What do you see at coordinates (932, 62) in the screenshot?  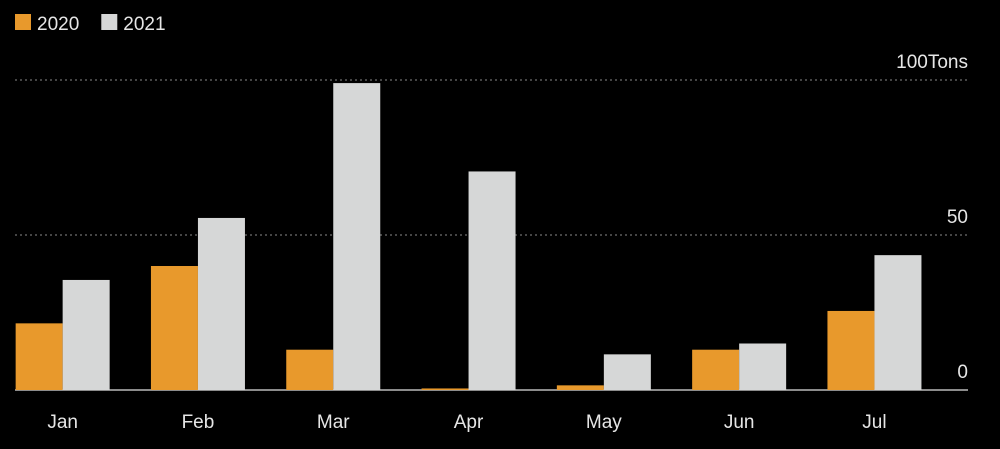 I see `y-tick-label: 100Tons` at bounding box center [932, 62].